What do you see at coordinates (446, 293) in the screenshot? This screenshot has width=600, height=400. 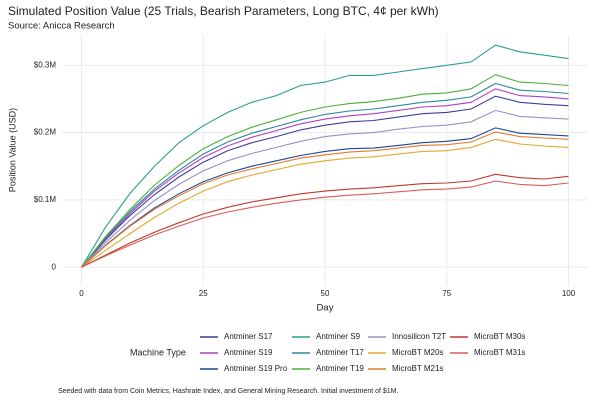 I see `x-tick-label: 75` at bounding box center [446, 293].